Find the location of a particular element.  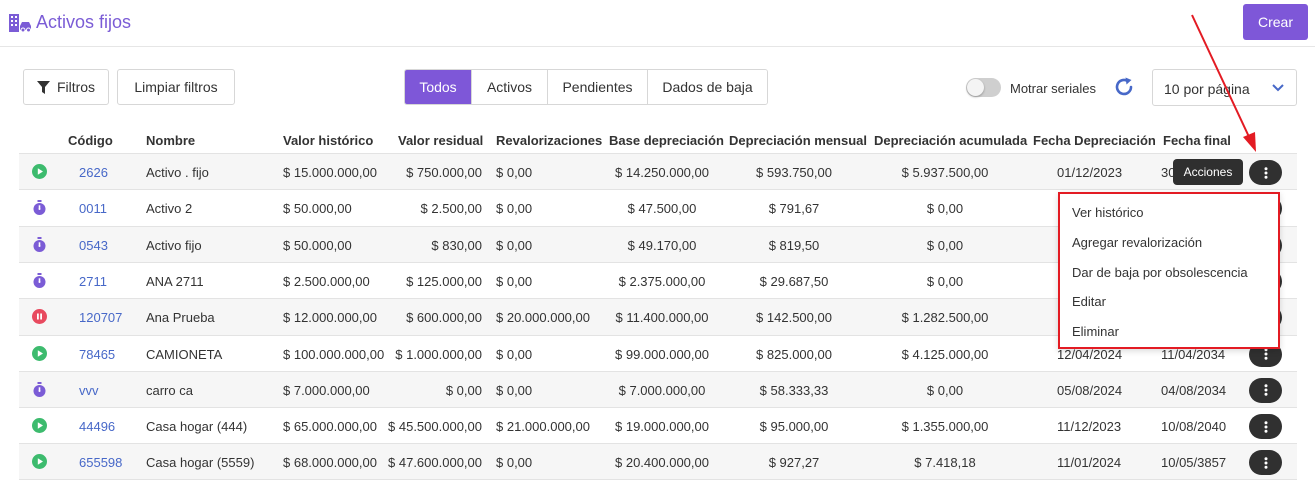

menu-item-editar: Editar is located at coordinates (1089, 301).